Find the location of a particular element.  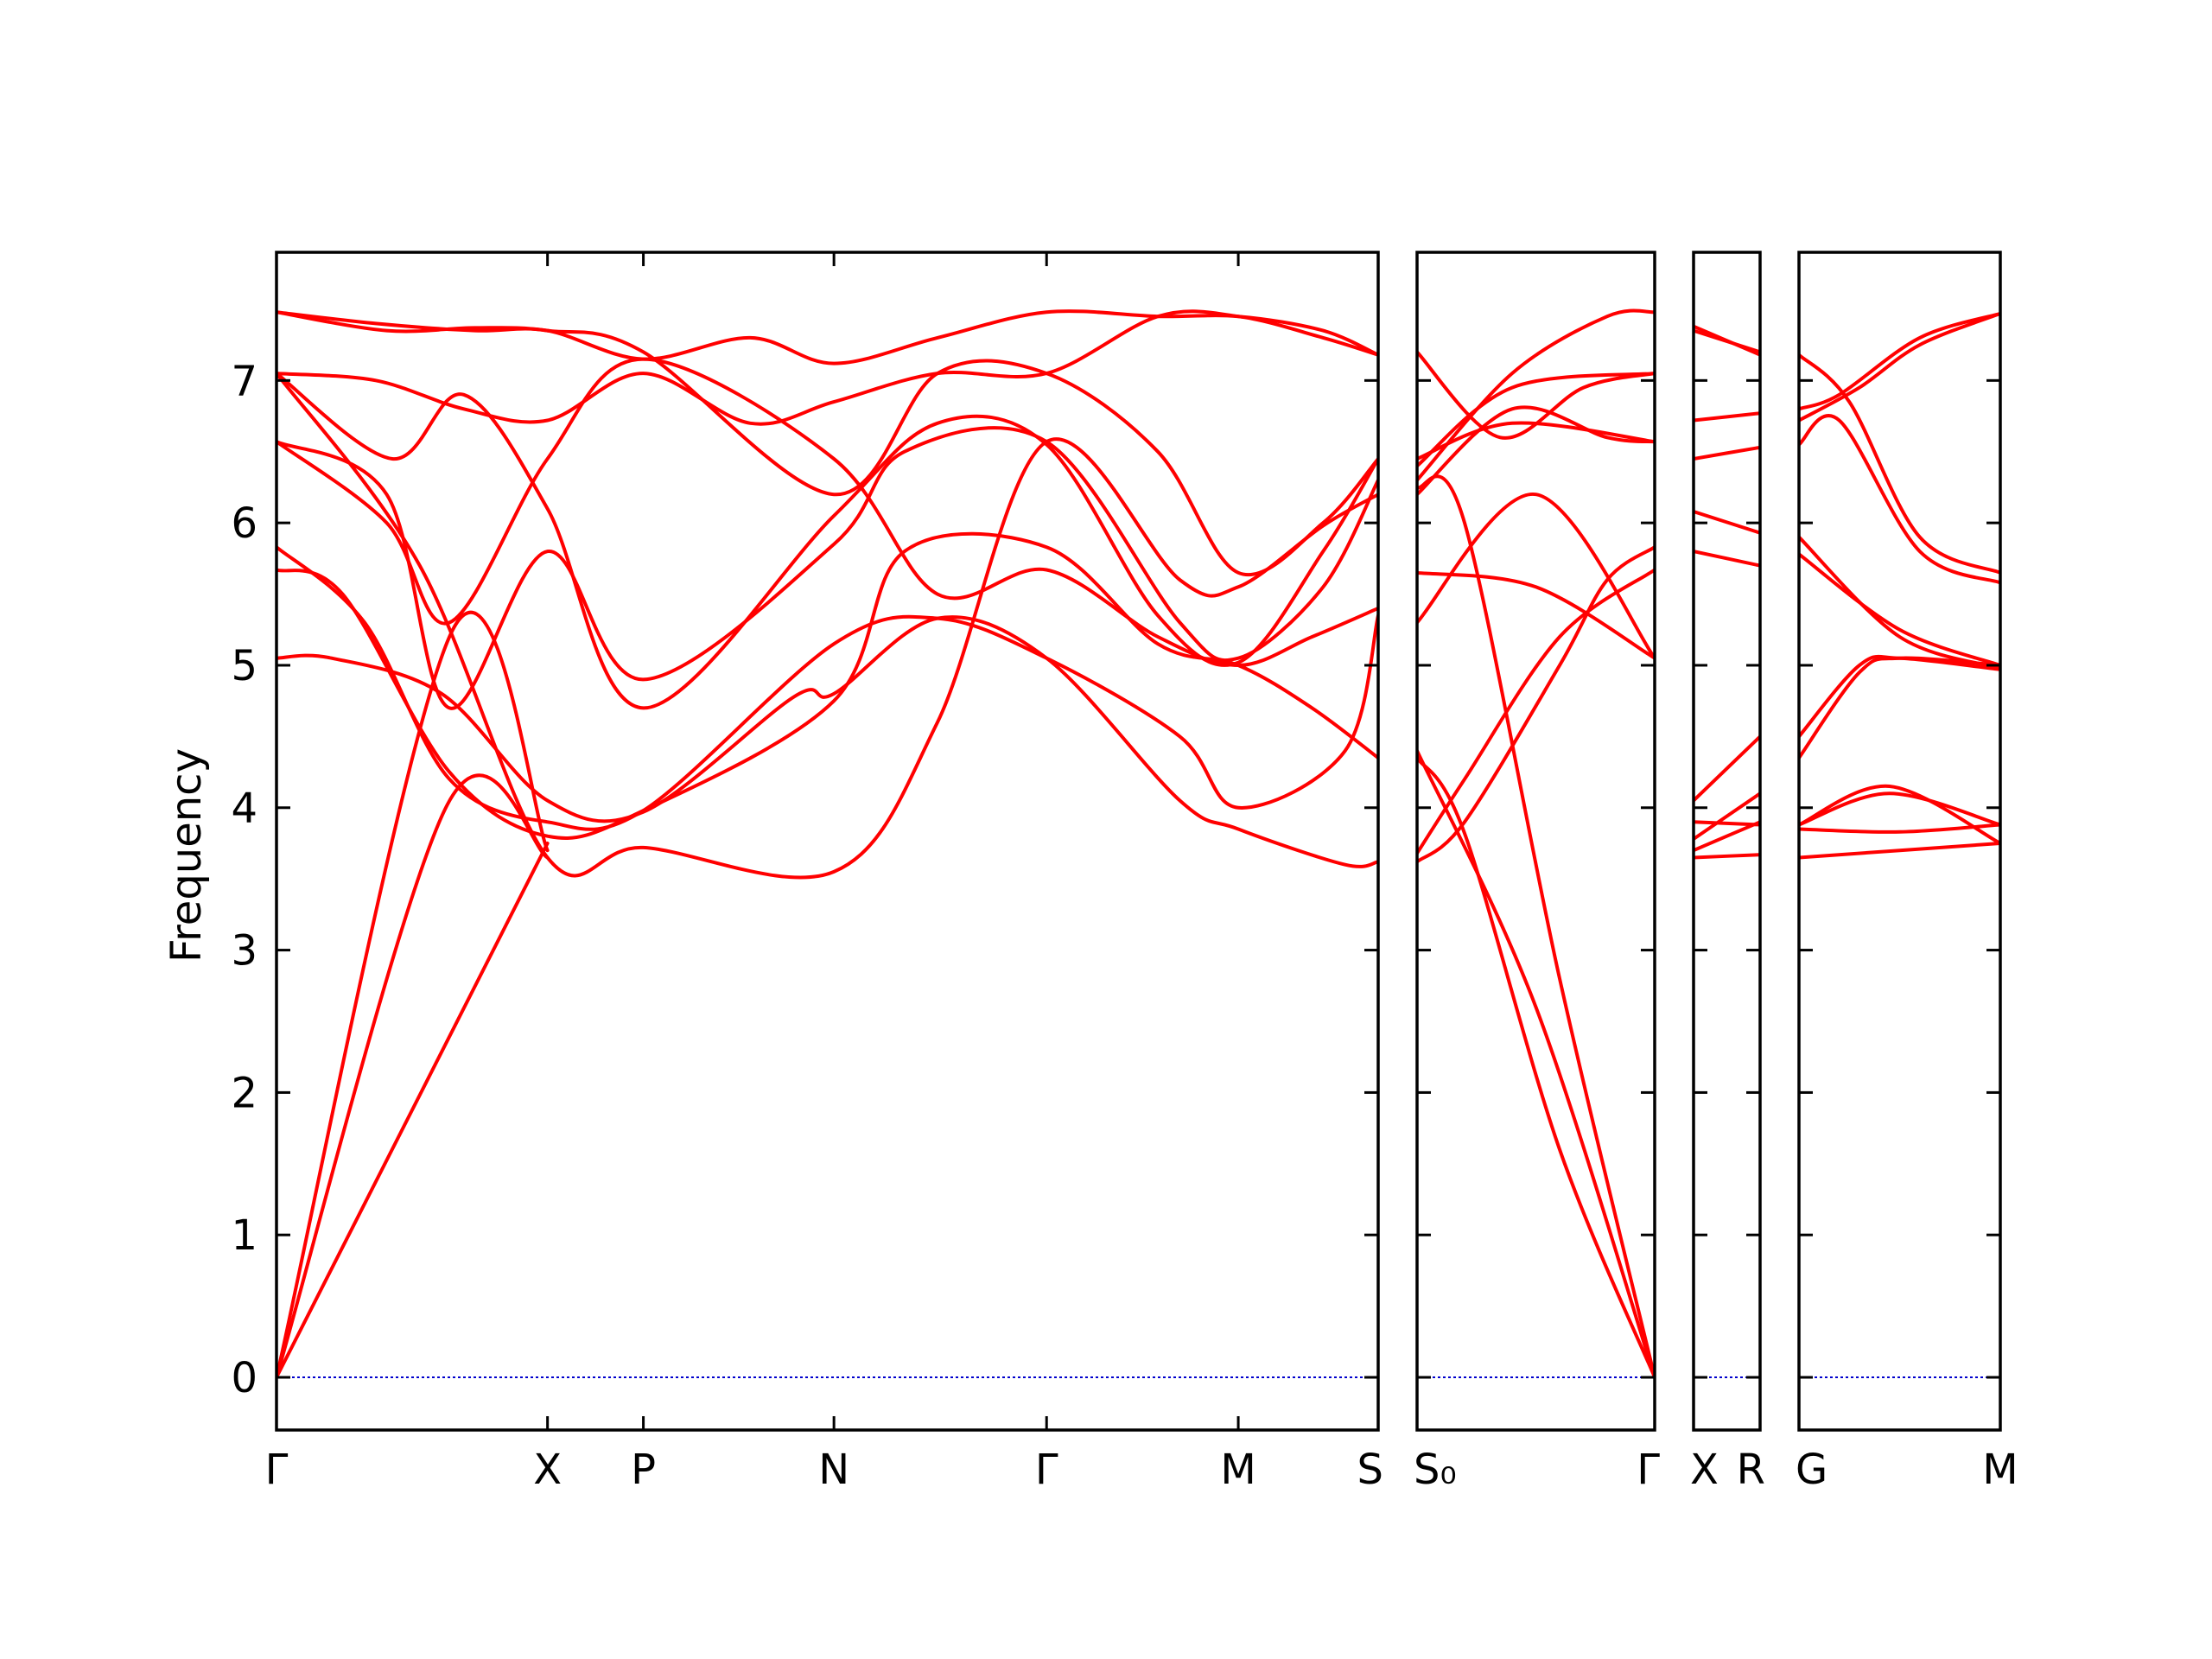

q-point-label: S₀ is located at coordinates (1435, 1470).